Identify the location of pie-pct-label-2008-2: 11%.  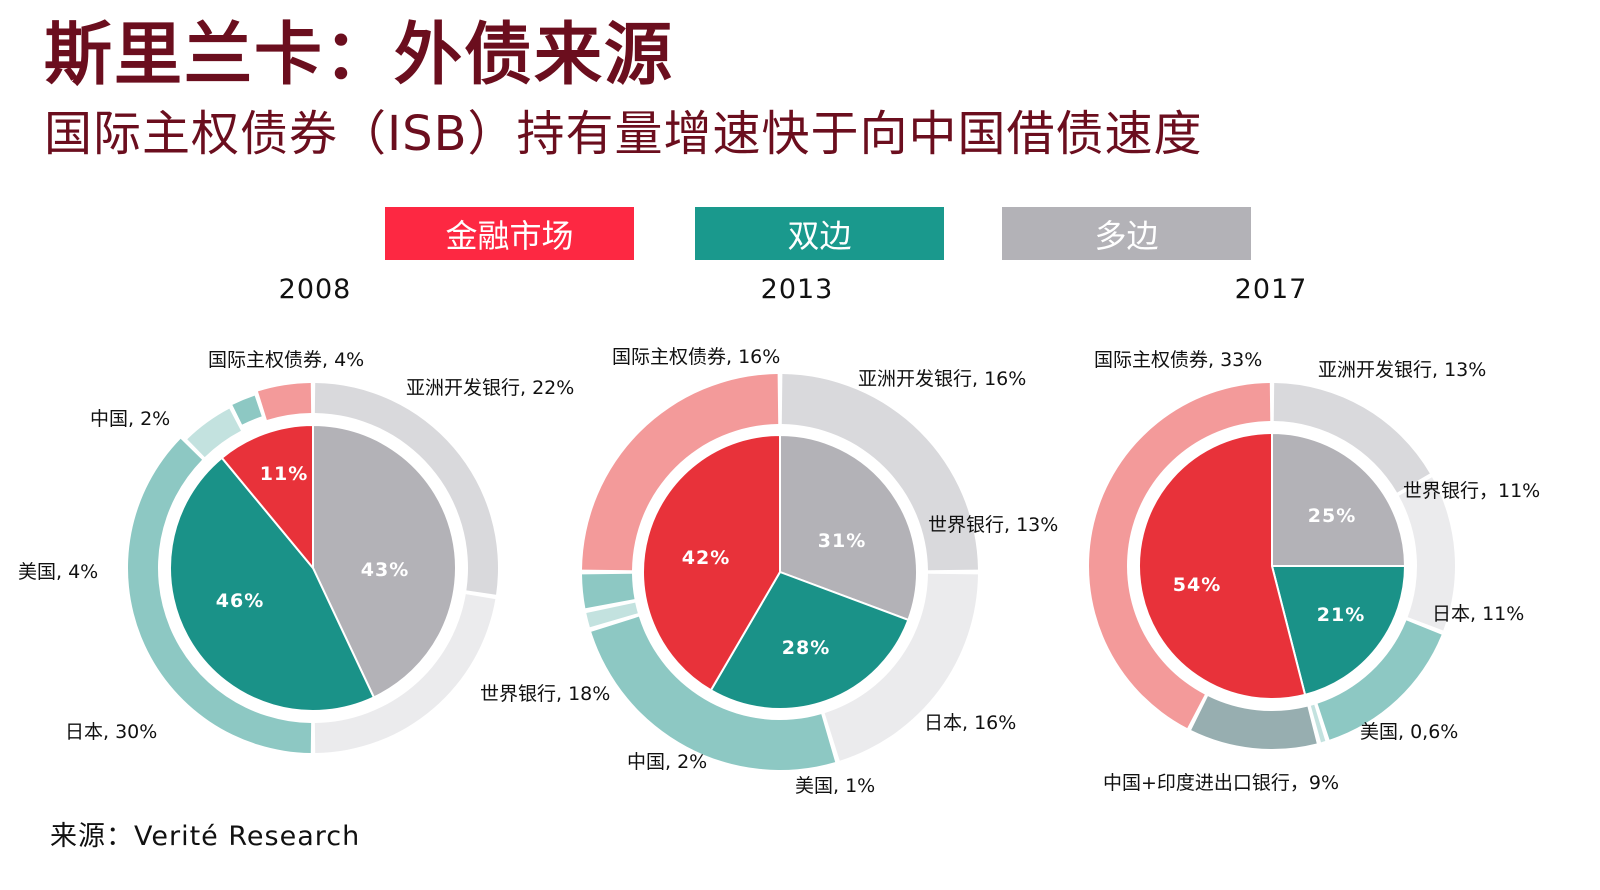
(284, 474).